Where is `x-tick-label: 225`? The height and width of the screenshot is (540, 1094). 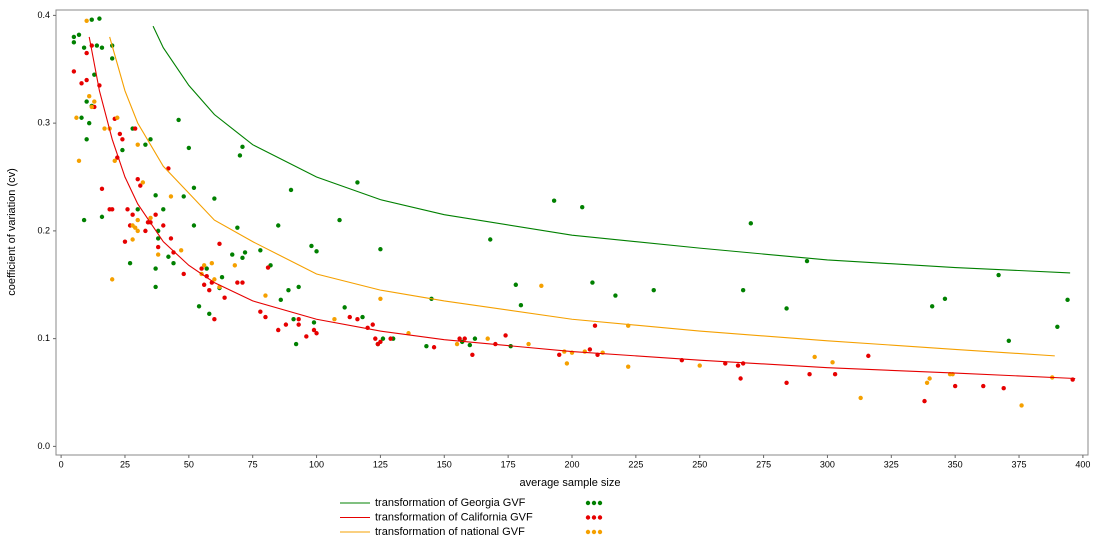 x-tick-label: 225 is located at coordinates (635, 464).